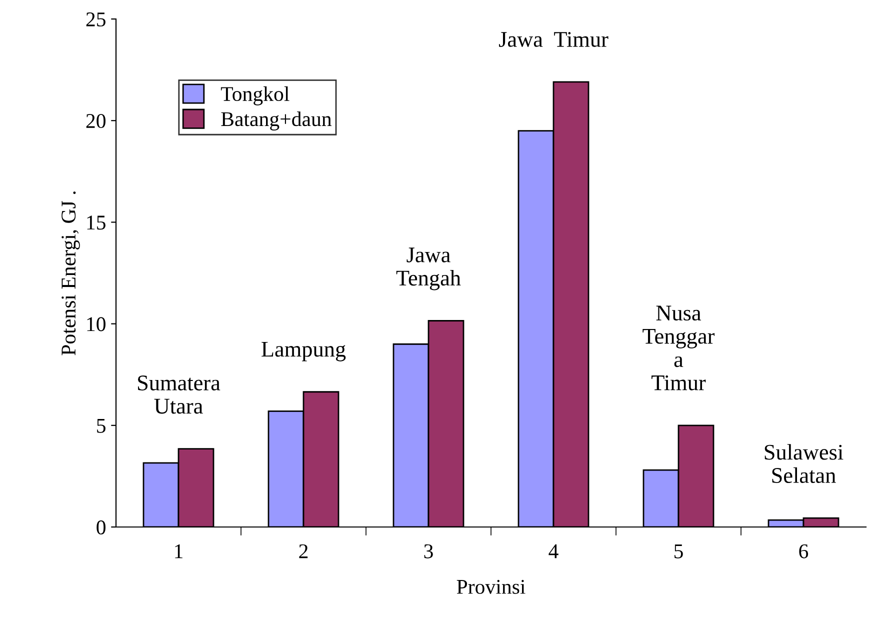  Describe the element at coordinates (255, 96) in the screenshot. I see `legend-label: Tongkol` at that location.